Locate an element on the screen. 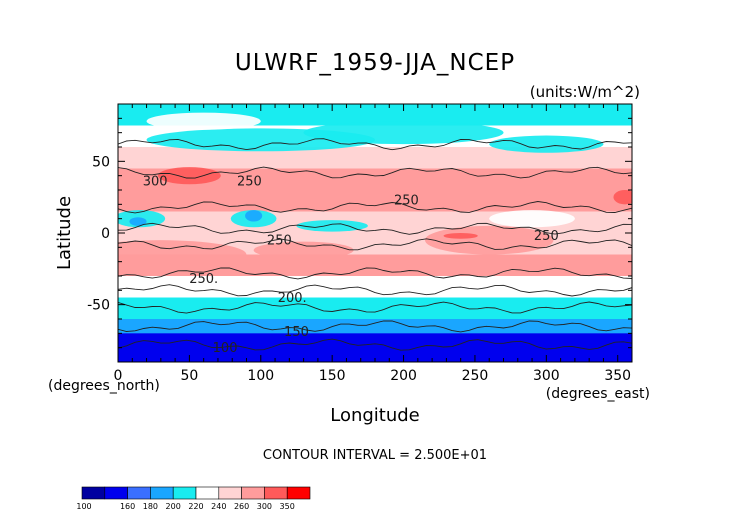 The height and width of the screenshot is (532, 752). contour-label: 150 is located at coordinates (296, 332).